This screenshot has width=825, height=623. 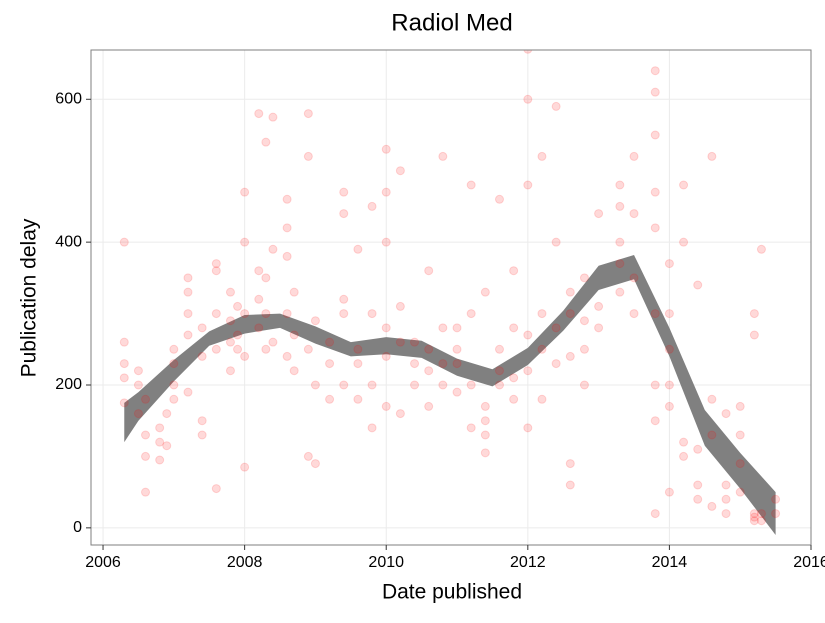 I want to click on y-tick-label: 400, so click(x=68, y=241).